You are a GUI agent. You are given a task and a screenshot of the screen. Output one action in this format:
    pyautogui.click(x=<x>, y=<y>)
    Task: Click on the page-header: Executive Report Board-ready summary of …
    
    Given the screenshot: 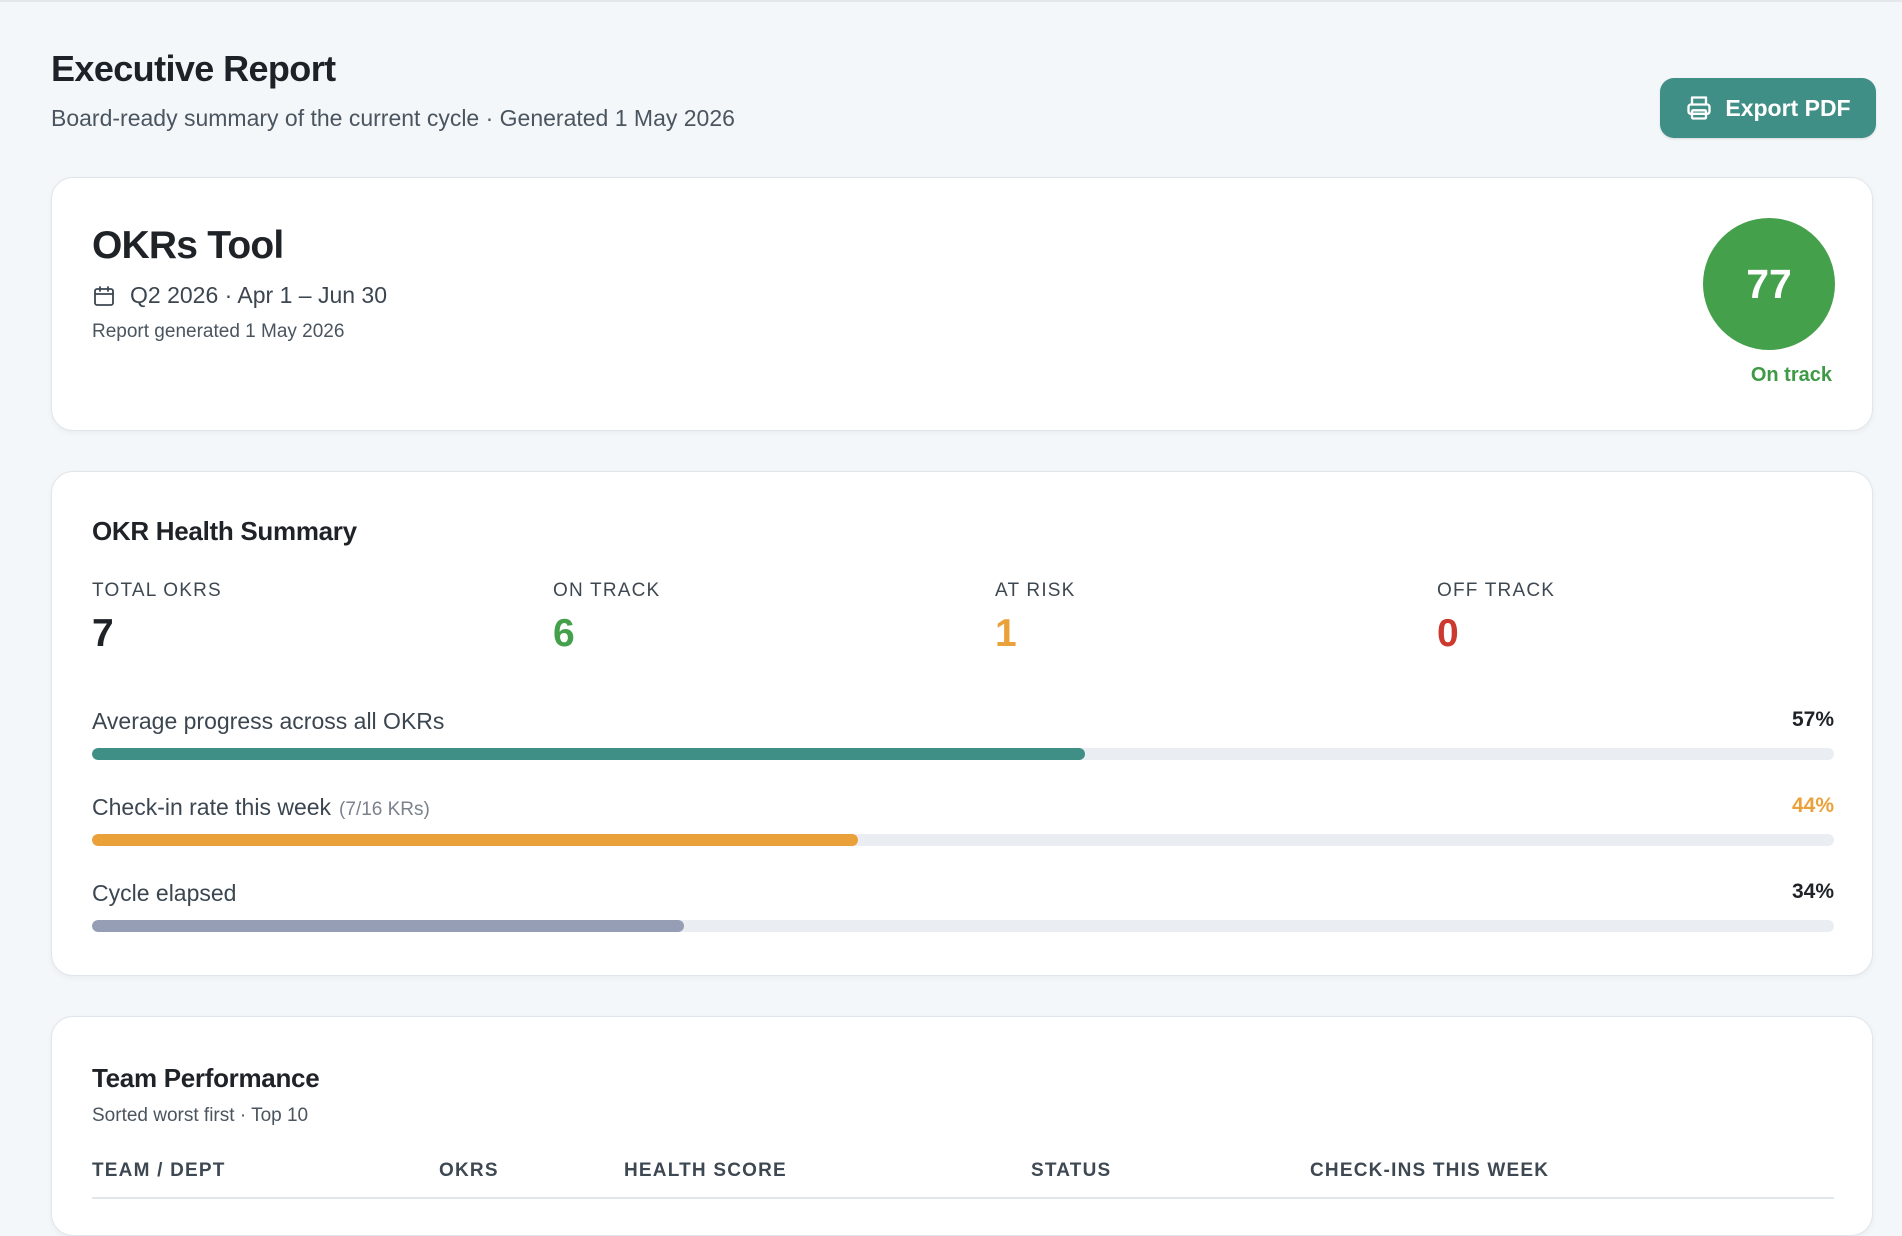 What is the action you would take?
    pyautogui.click(x=963, y=98)
    